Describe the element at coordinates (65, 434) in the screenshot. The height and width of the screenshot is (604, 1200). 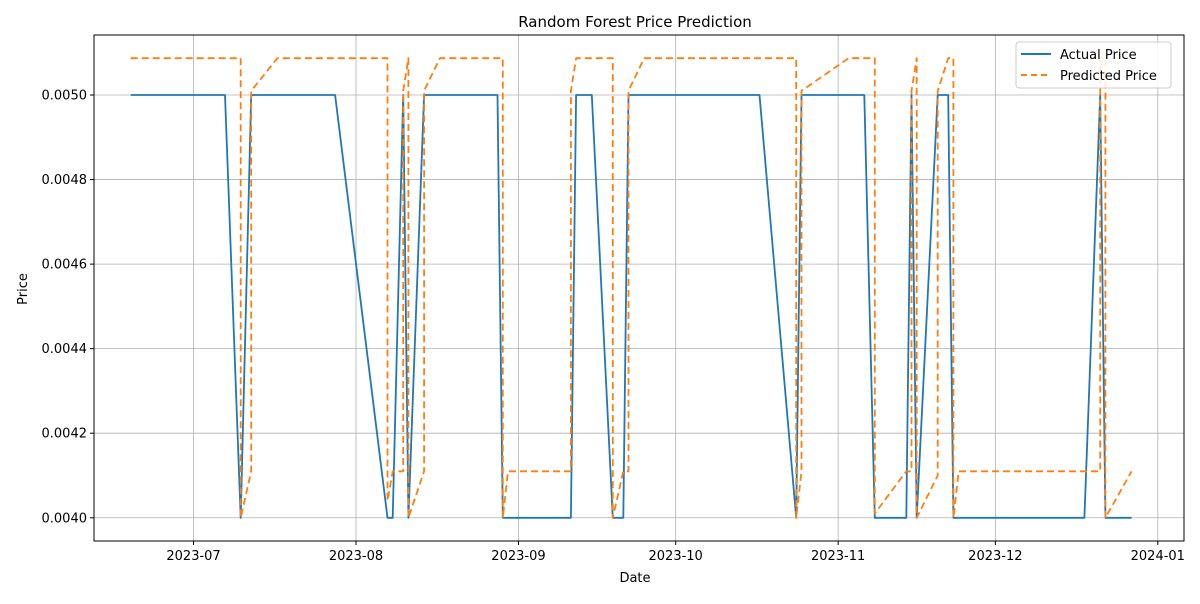
I see `y-tick-label: 0.0042` at that location.